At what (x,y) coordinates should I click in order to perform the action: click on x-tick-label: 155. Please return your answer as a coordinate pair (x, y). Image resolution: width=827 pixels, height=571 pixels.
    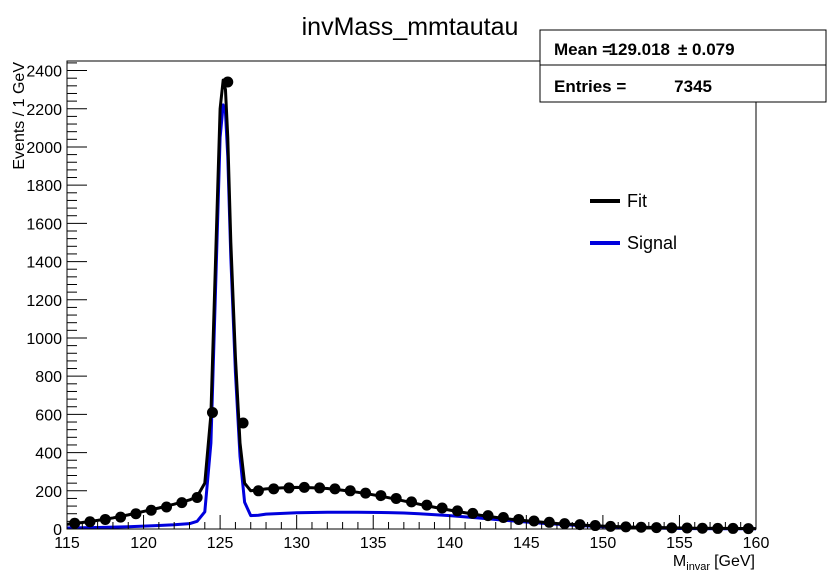
    Looking at the image, I should click on (679, 543).